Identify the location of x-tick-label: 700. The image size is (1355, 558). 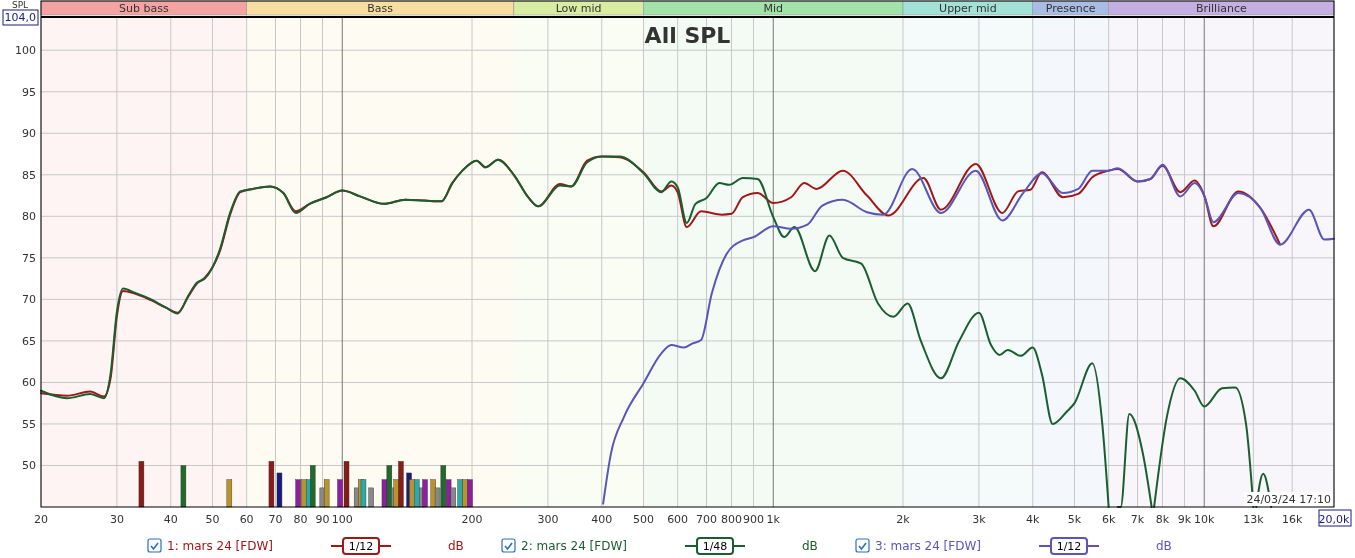
(706, 519).